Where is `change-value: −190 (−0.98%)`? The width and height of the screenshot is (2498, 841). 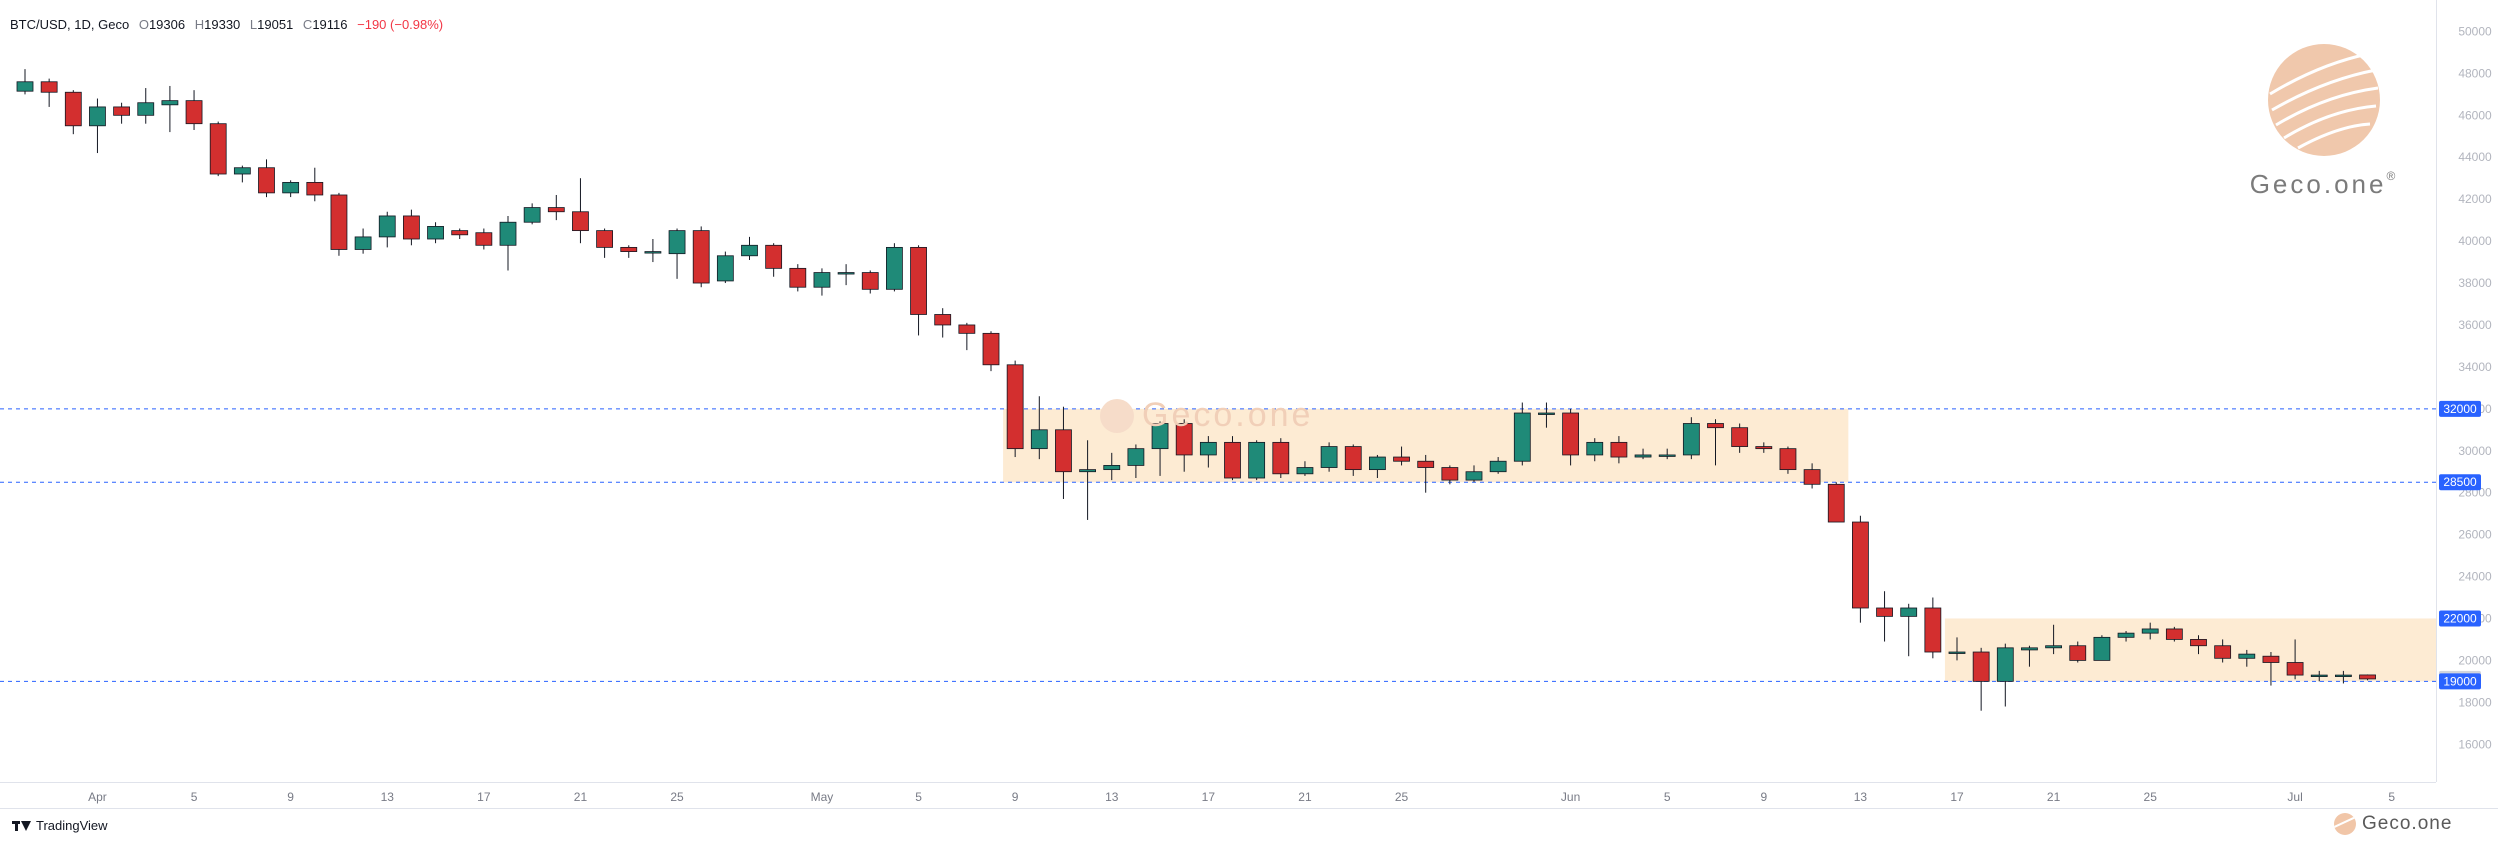
change-value: −190 (−0.98%) is located at coordinates (400, 24).